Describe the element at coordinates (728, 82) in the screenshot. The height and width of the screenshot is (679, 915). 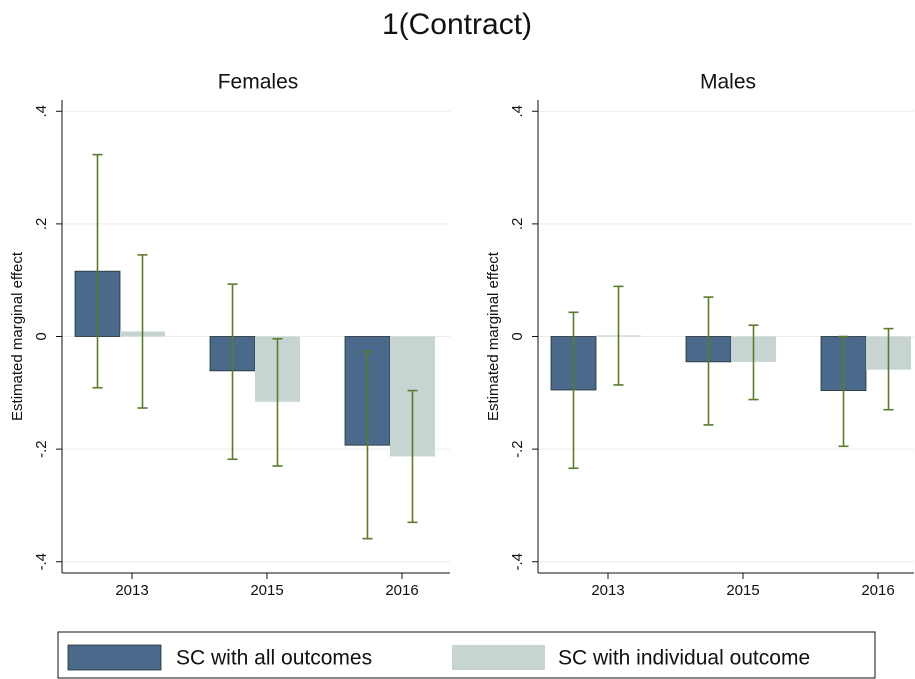
I see `panel-title: Males` at that location.